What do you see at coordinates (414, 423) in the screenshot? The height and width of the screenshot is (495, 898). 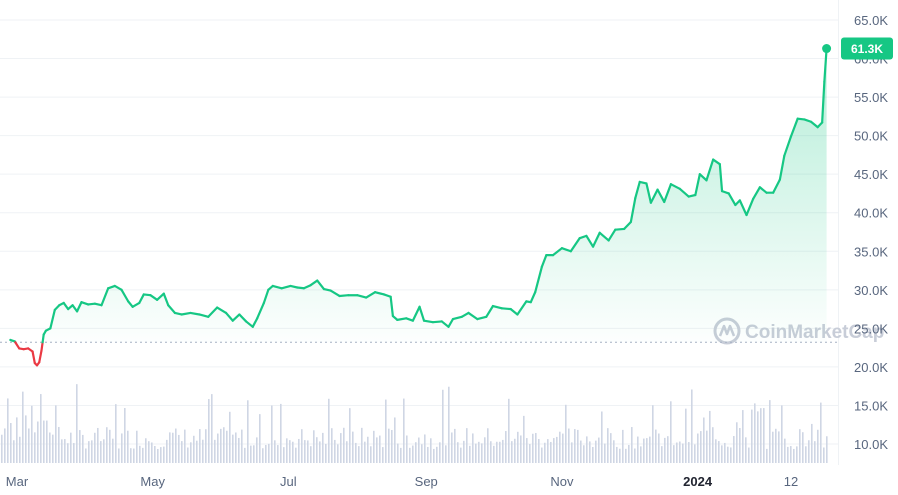 I see `volume-bars` at bounding box center [414, 423].